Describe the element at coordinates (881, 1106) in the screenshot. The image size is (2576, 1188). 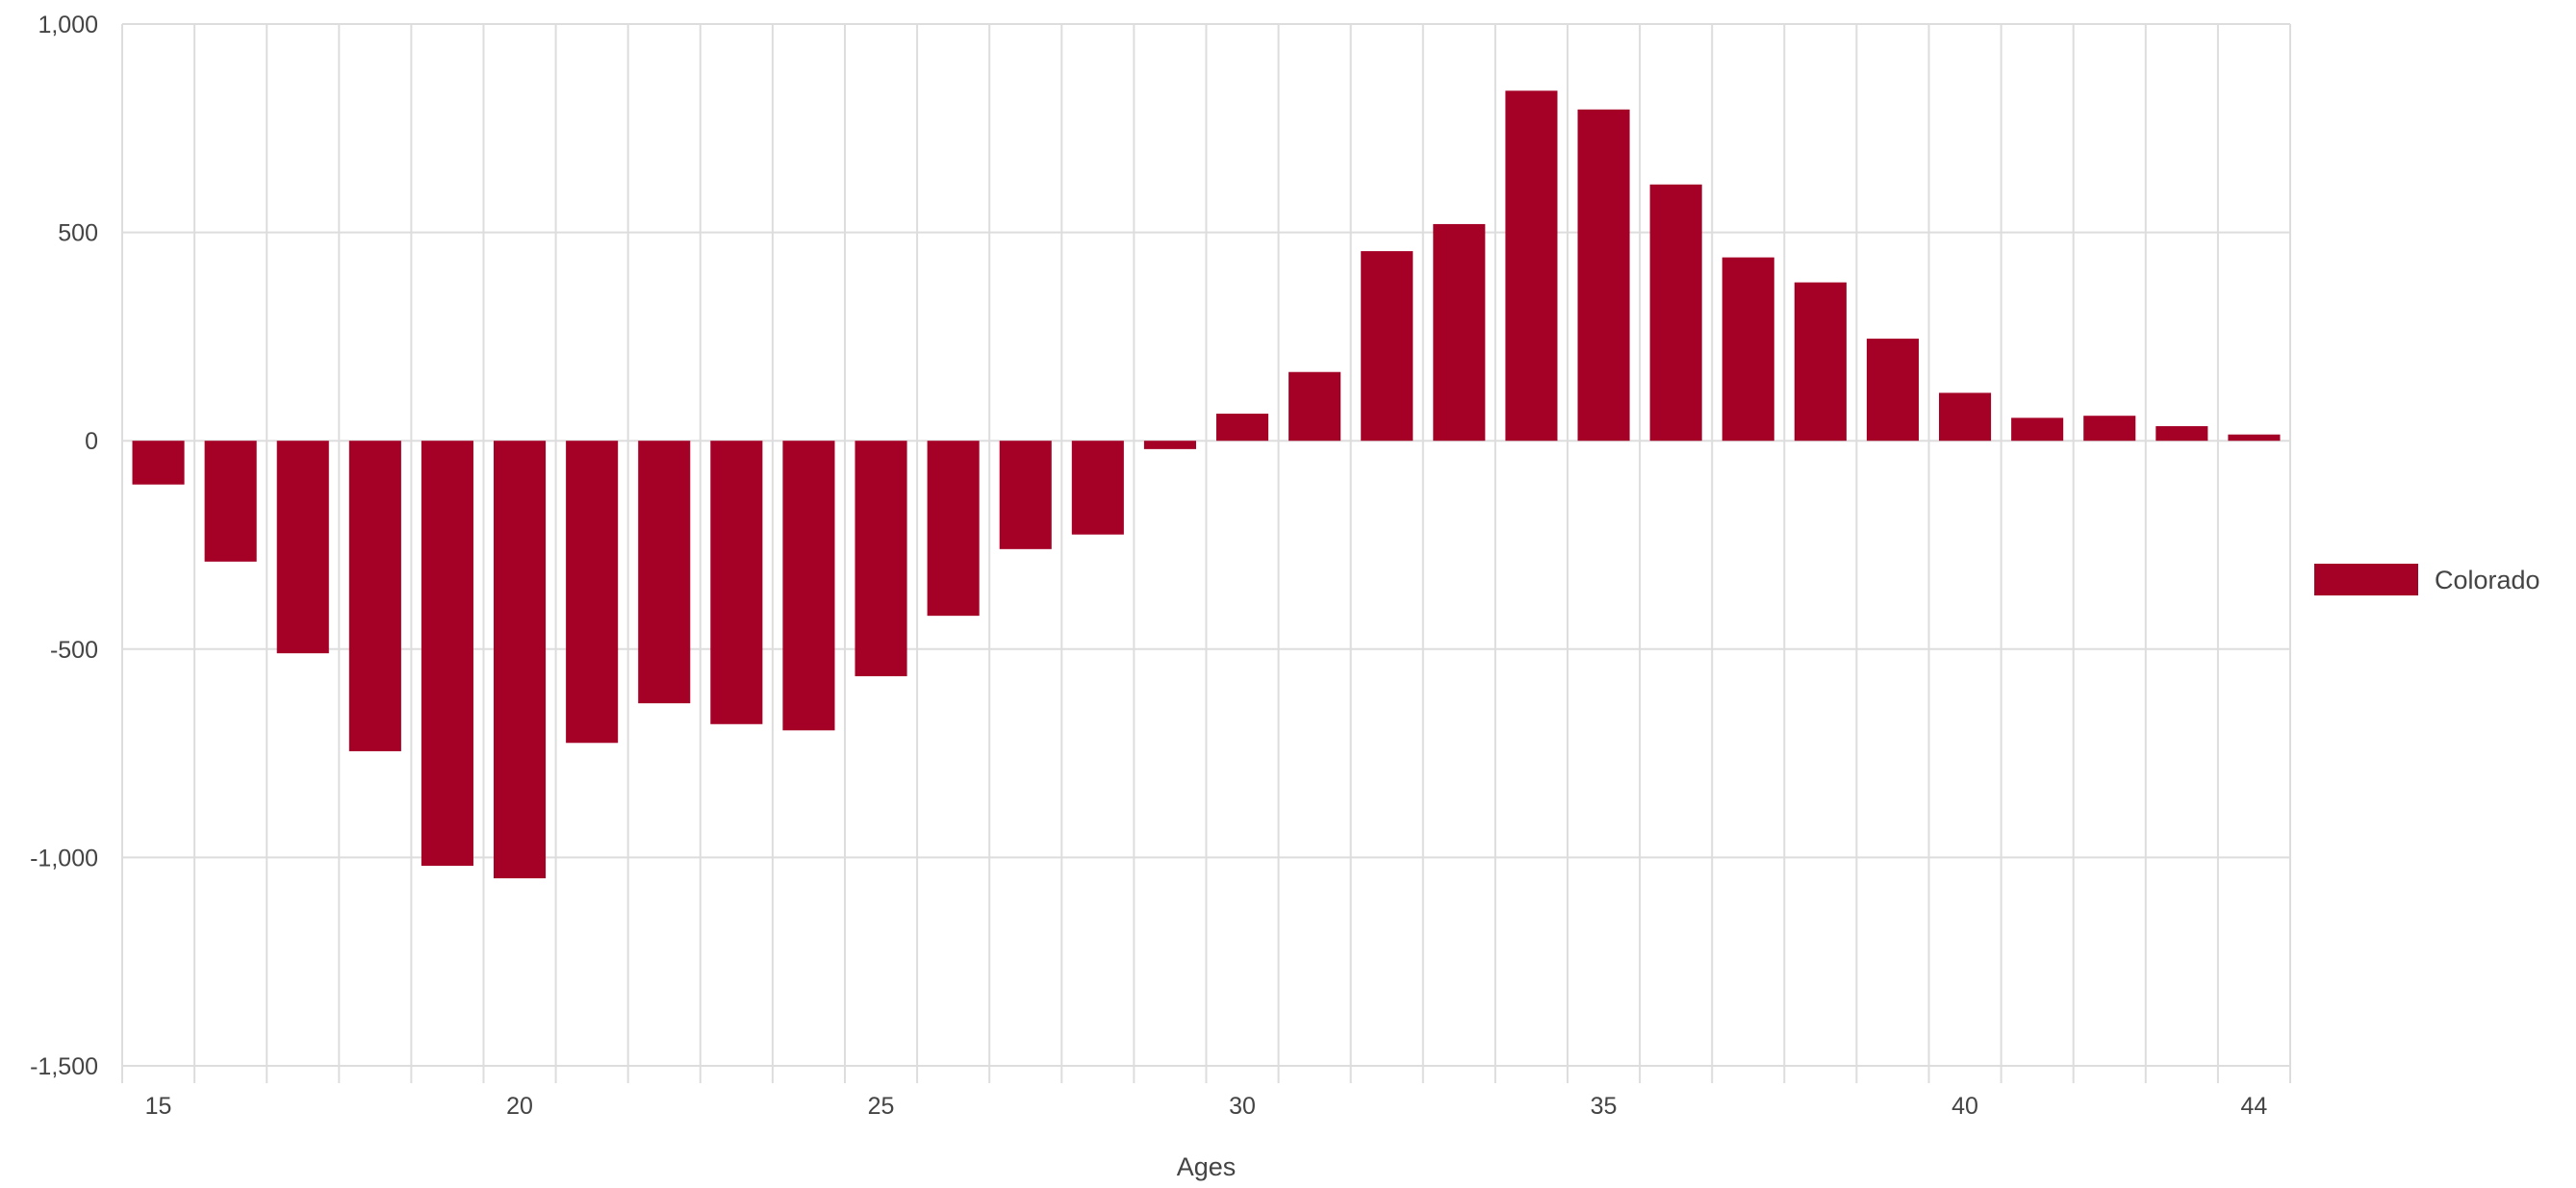
I see `x-tick-label: 25` at that location.